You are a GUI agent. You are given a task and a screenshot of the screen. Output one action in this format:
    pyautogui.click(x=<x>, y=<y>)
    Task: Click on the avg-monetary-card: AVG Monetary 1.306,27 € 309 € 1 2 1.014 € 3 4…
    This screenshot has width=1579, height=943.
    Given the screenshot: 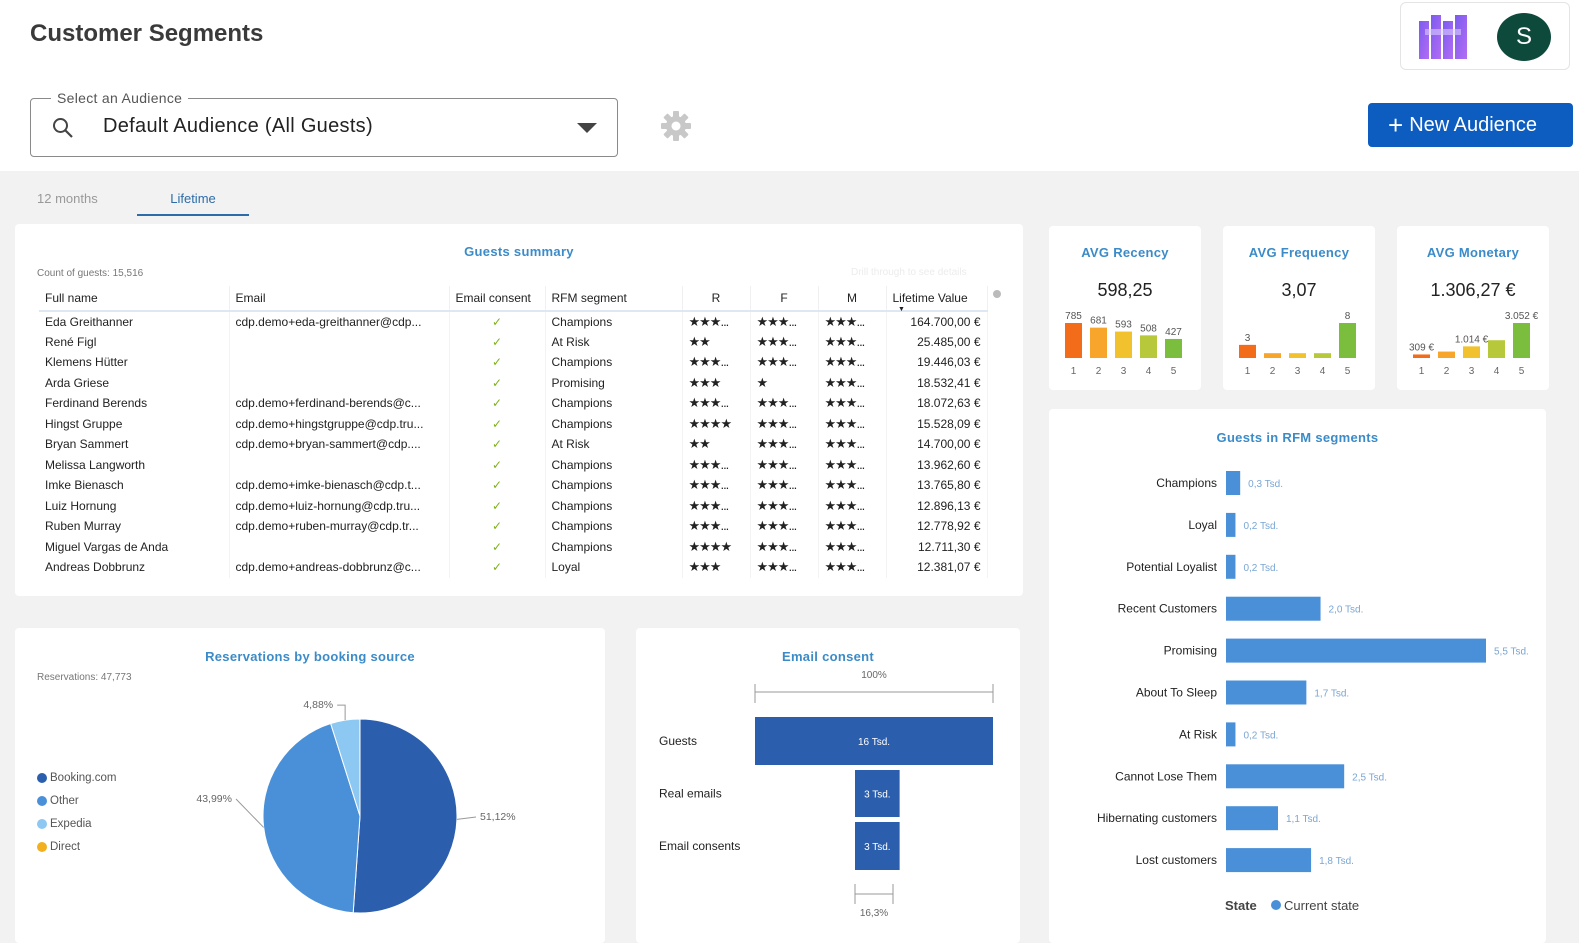 What is the action you would take?
    pyautogui.click(x=1473, y=308)
    